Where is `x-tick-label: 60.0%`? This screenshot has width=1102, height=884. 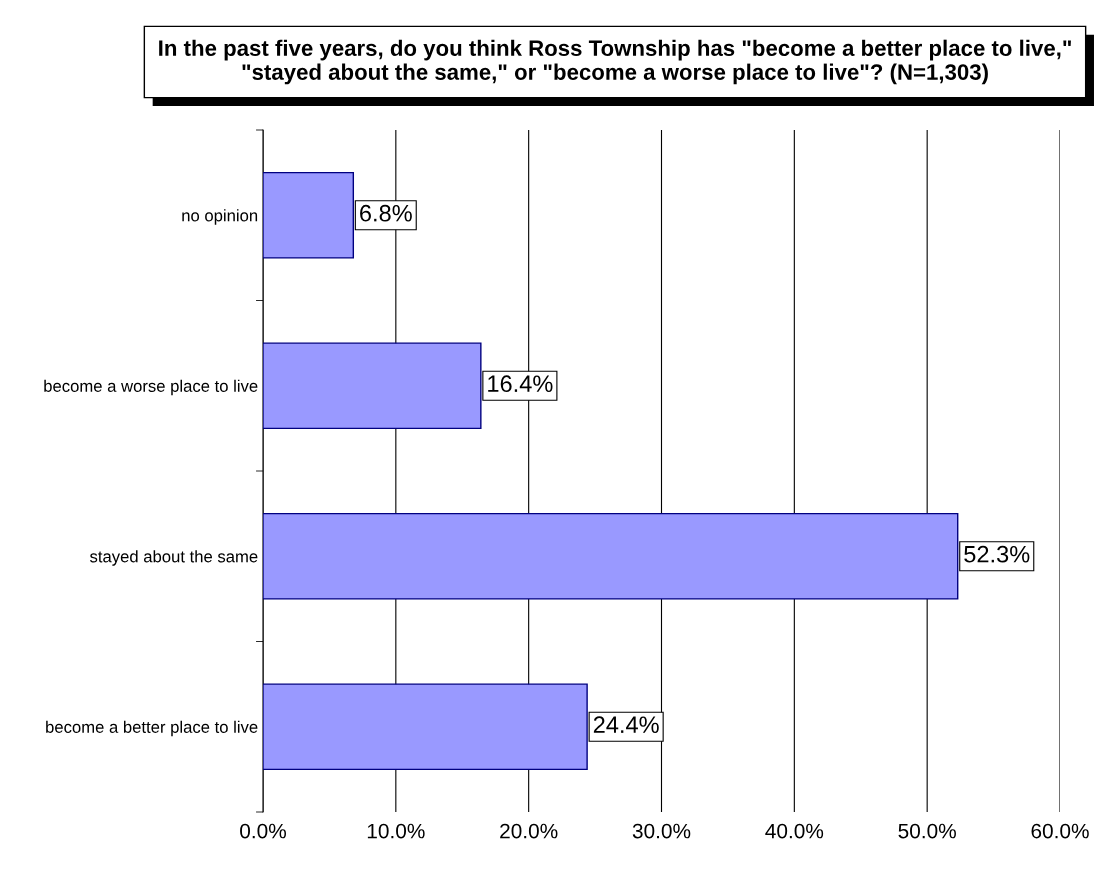 x-tick-label: 60.0% is located at coordinates (1060, 831).